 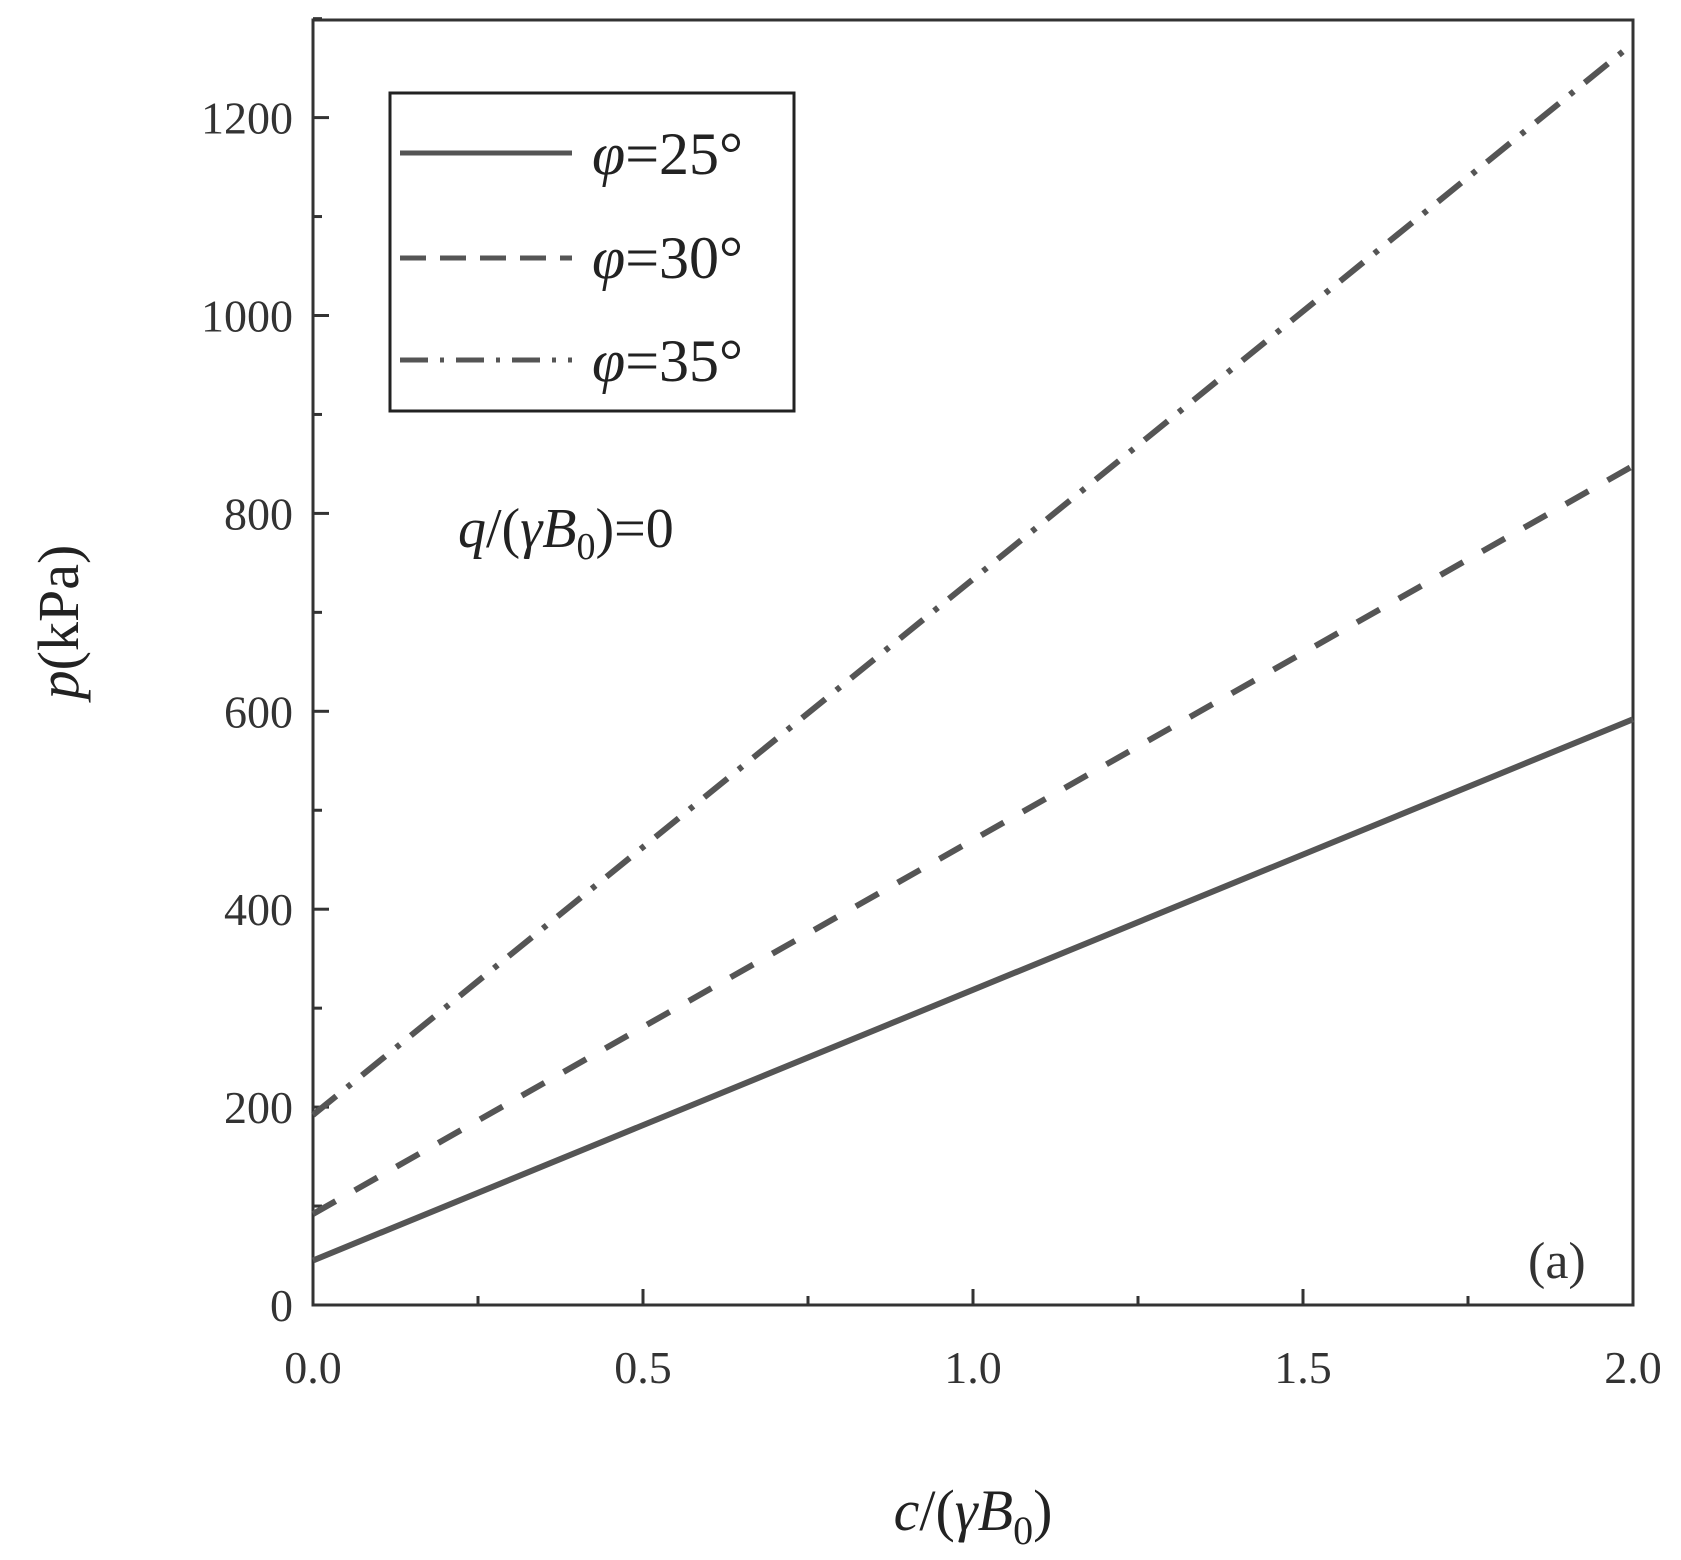 What do you see at coordinates (258, 909) in the screenshot?
I see `y-tick-label: 400` at bounding box center [258, 909].